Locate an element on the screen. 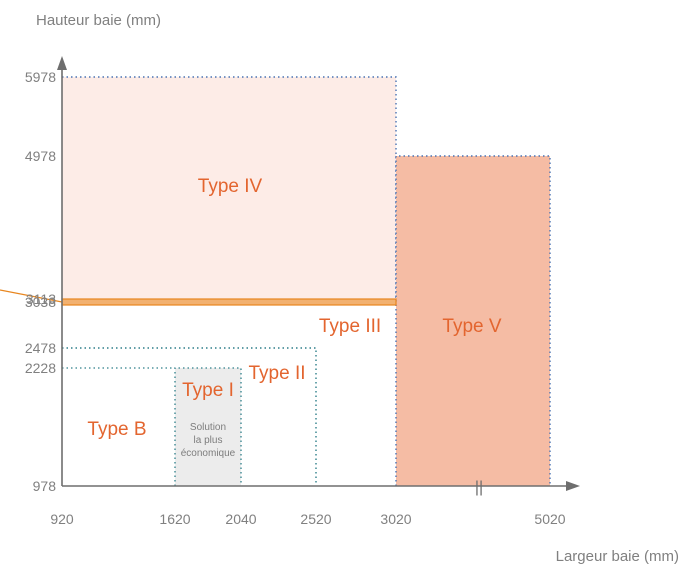  type-iii-leader-line is located at coordinates (31, 296).